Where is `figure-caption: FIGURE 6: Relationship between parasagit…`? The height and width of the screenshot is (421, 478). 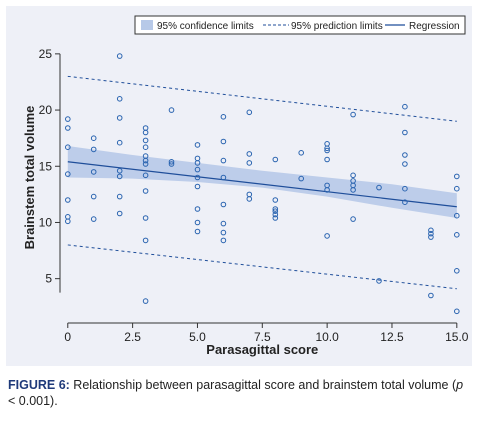
figure-caption: FIGURE 6: Relationship between parasagit… is located at coordinates (239, 393).